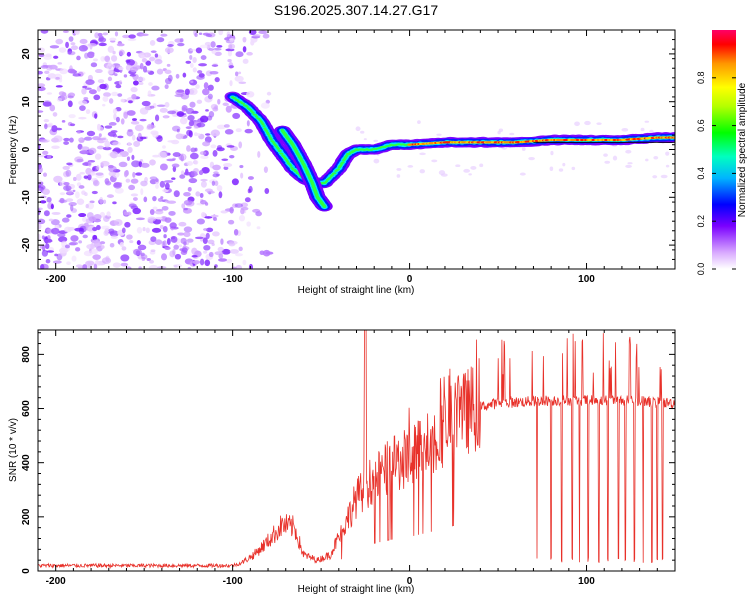 The width and height of the screenshot is (750, 600). Describe the element at coordinates (26, 516) in the screenshot. I see `snr-ytick-label: 200` at that location.